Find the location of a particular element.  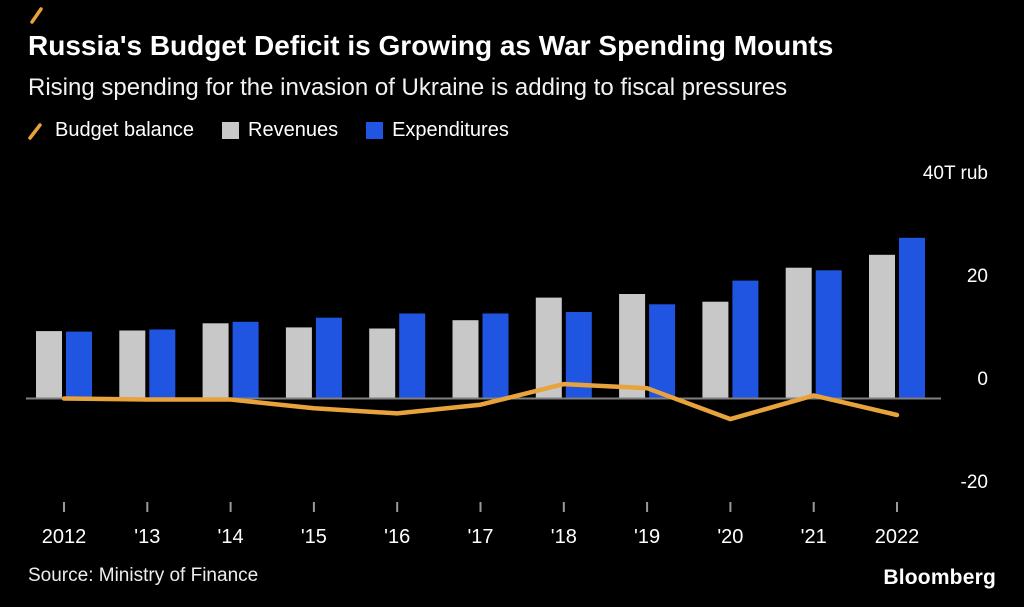

line-swatch-icon is located at coordinates (35, 131).